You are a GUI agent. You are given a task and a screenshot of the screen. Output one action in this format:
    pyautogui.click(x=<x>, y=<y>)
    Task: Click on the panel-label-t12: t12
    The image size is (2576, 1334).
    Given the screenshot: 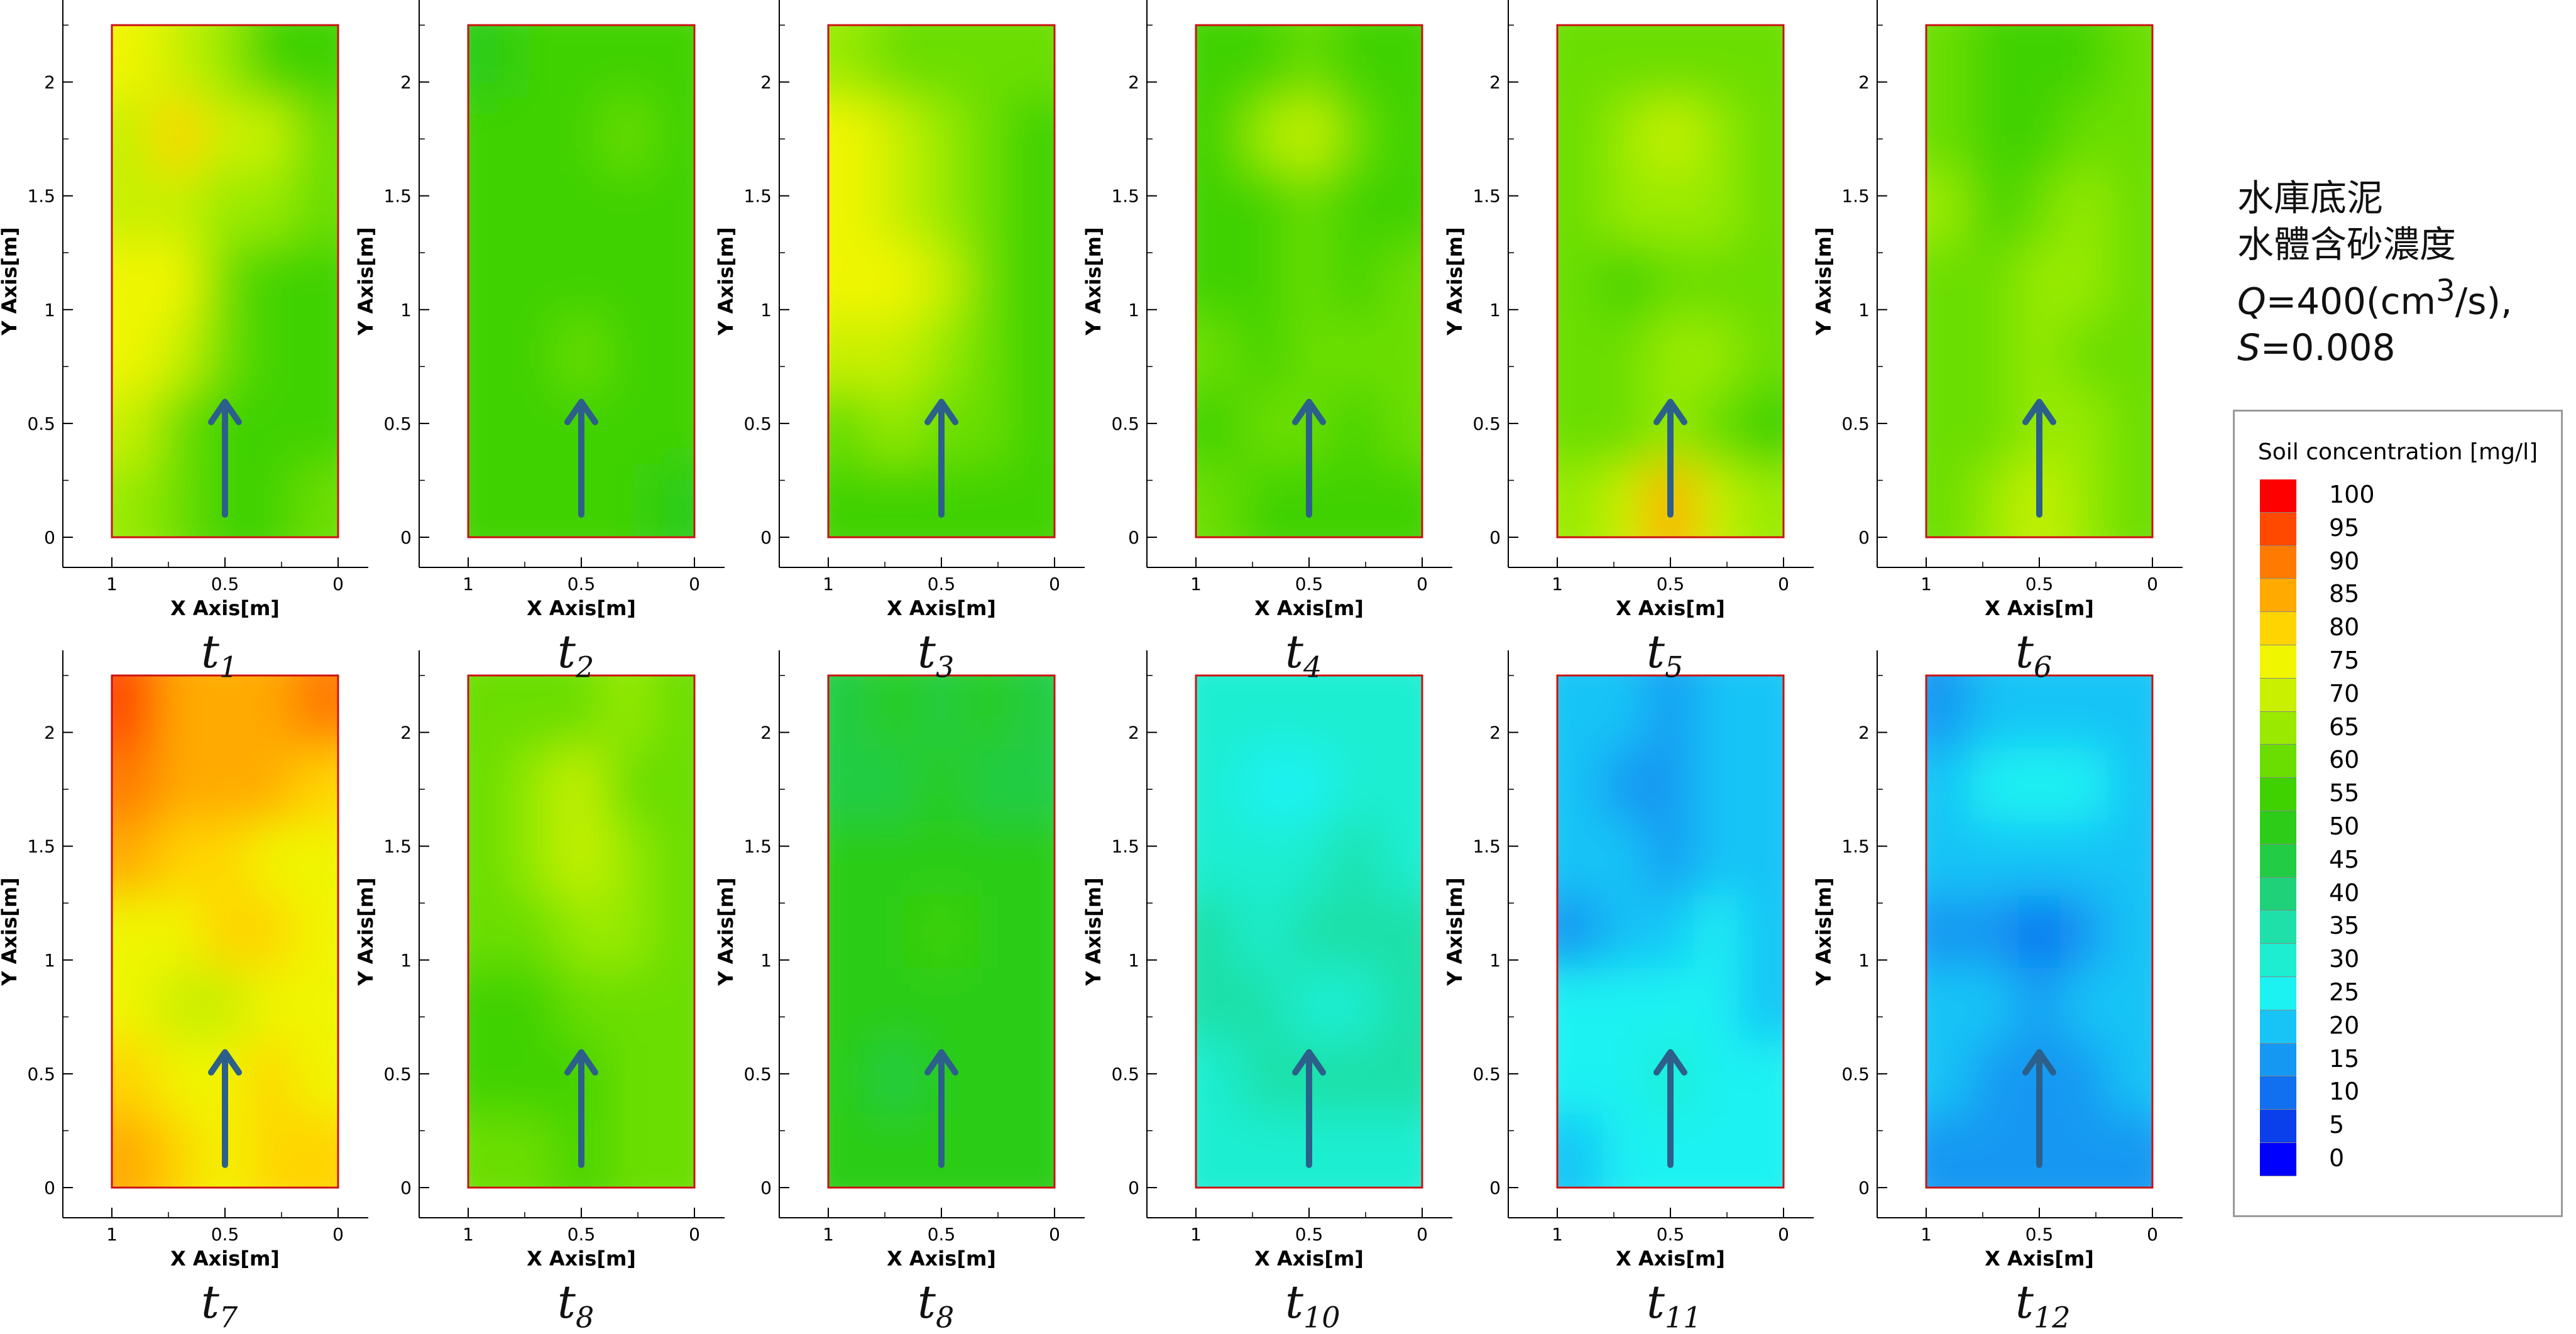 What is the action you would take?
    pyautogui.click(x=2043, y=1305)
    